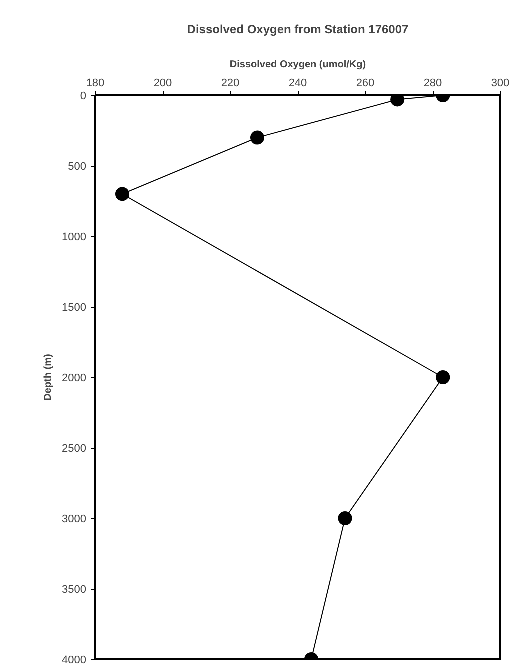 Image resolution: width=517 pixels, height=669 pixels. I want to click on y-axis-title: Depth (m), so click(48, 377).